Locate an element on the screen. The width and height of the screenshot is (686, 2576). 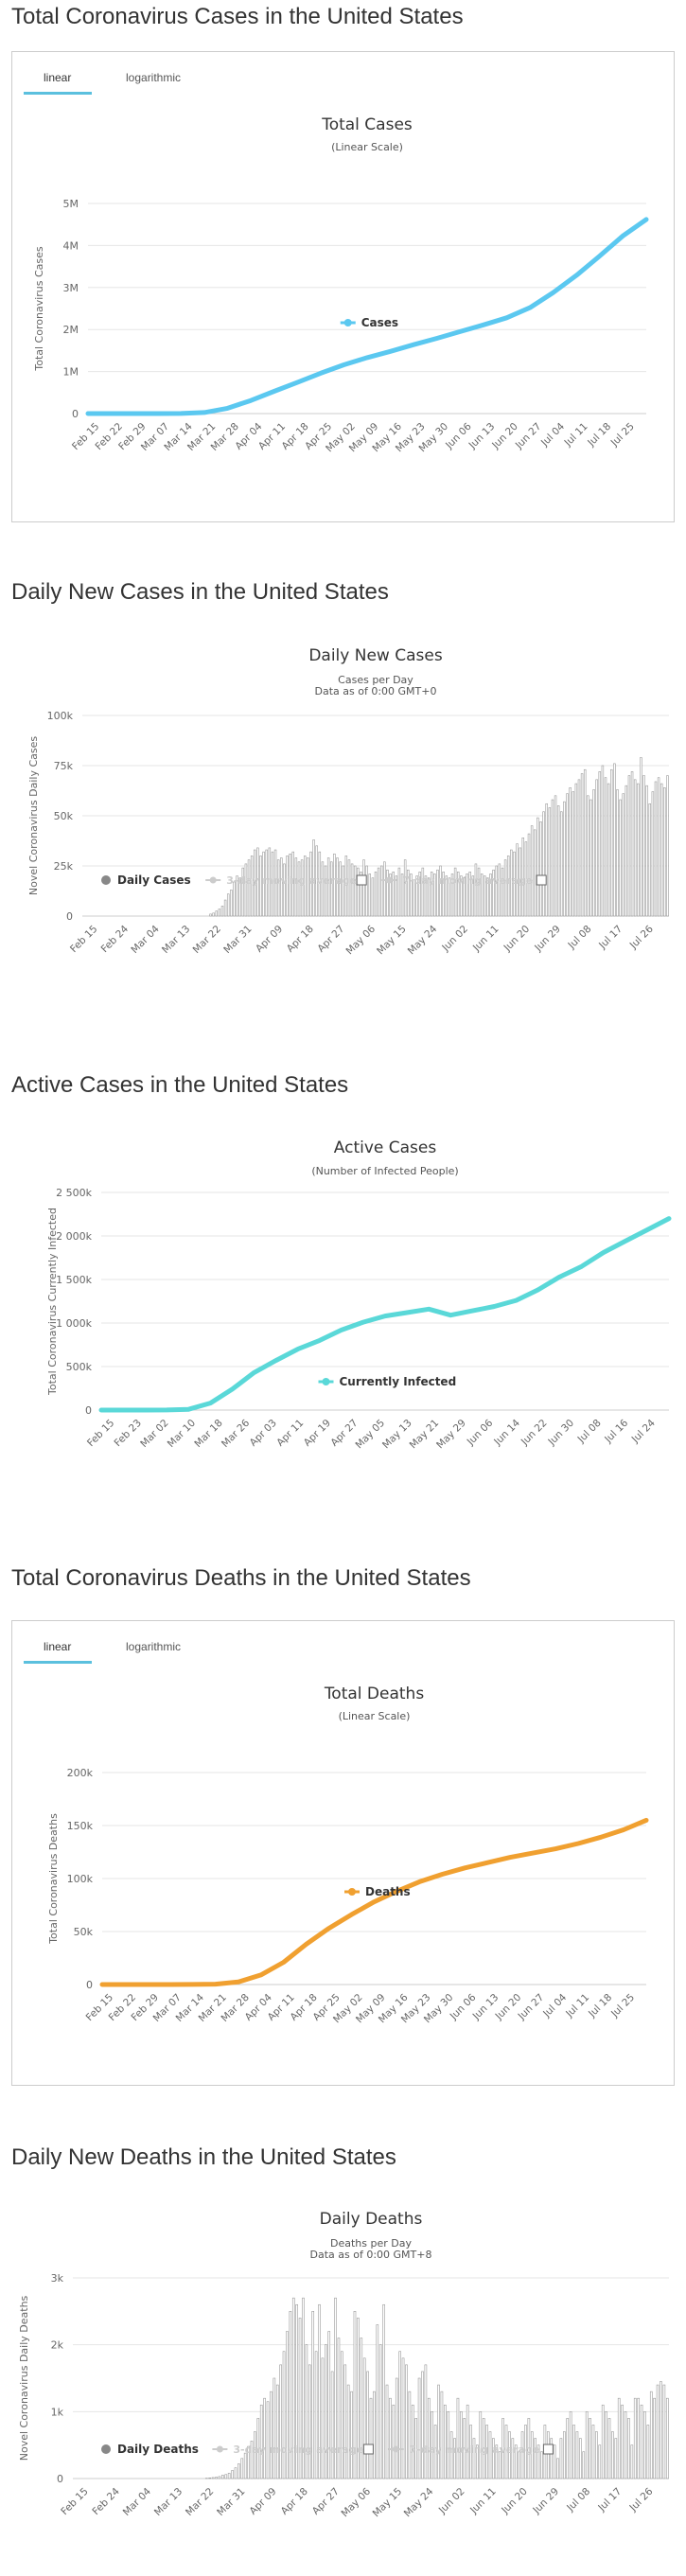
x-tick-label: May 05 is located at coordinates (370, 1435).